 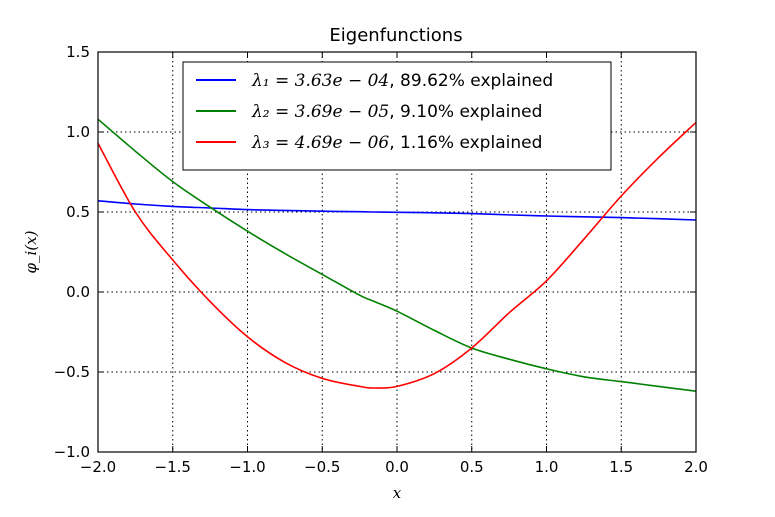 What do you see at coordinates (78, 292) in the screenshot?
I see `y-tick-label: 0.0` at bounding box center [78, 292].